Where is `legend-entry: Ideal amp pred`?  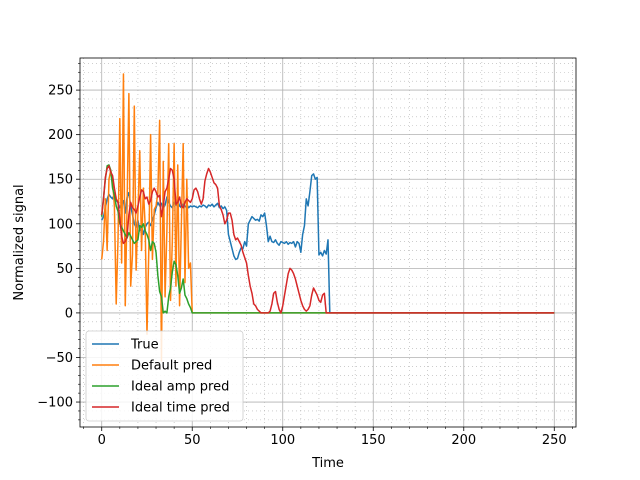 legend-entry: Ideal amp pred is located at coordinates (180, 387).